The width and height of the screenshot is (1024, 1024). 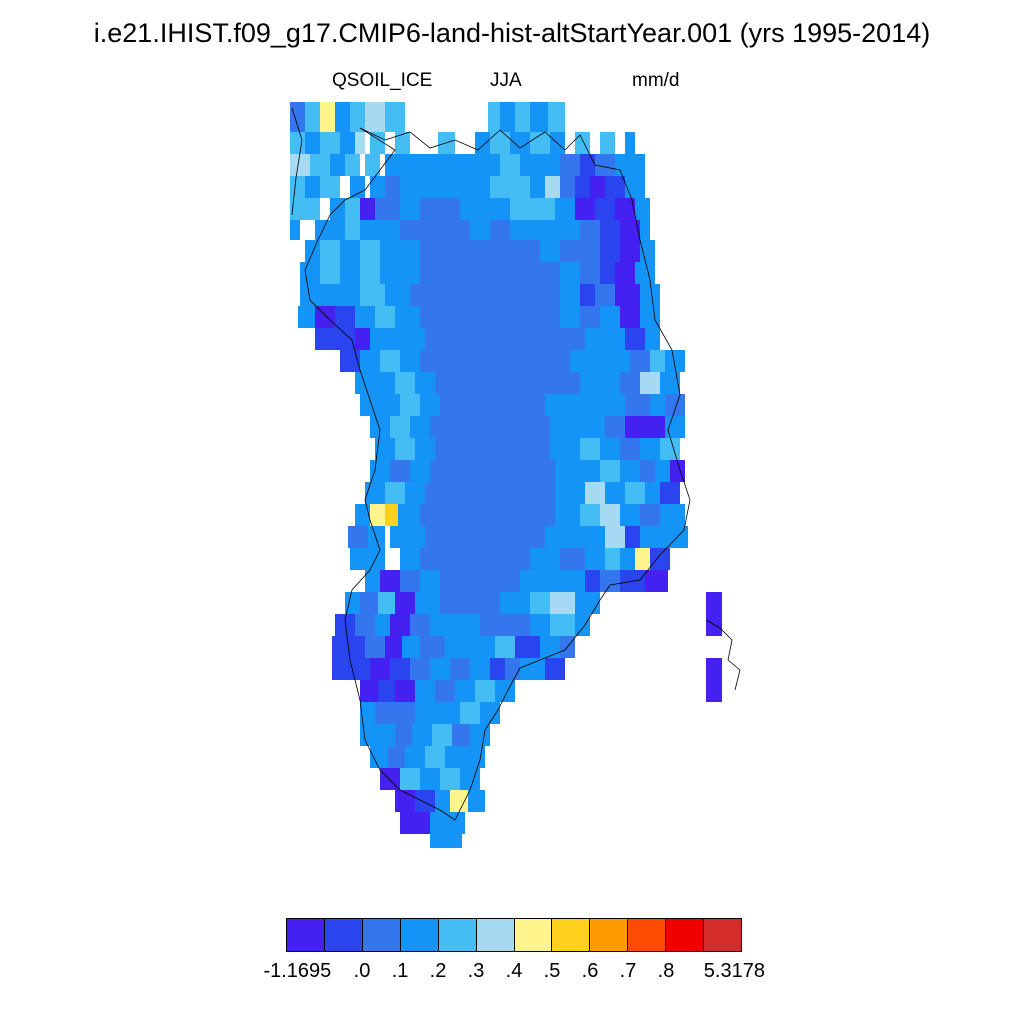 I want to click on colorbar-label: .7, so click(x=628, y=971).